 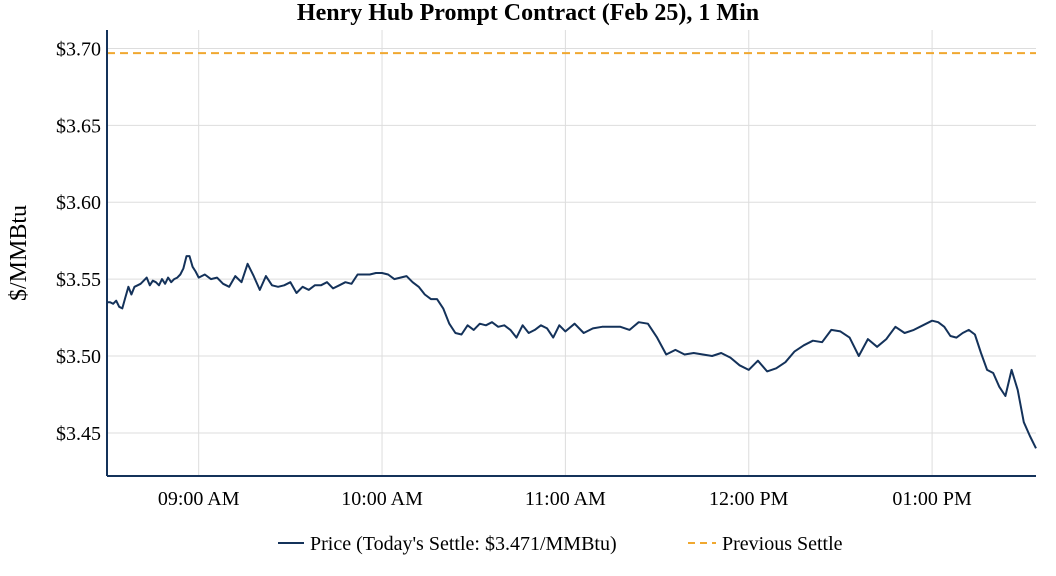 I want to click on y-tick-label: $3.55, so click(x=78, y=280).